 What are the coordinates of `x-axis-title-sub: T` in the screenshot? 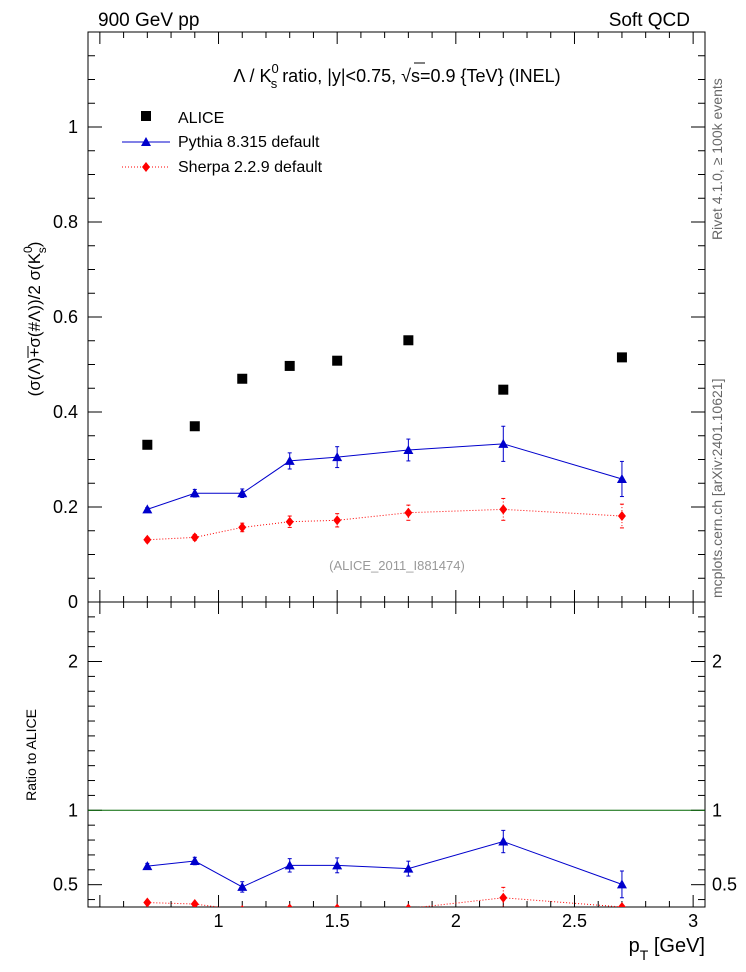 It's located at (644, 955).